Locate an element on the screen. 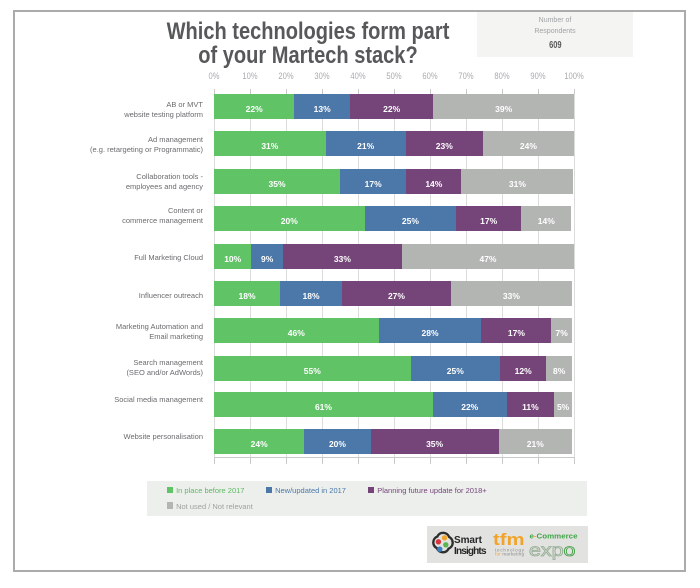 Image resolution: width=700 pixels, height=588 pixels. svg-text: tfm is located at coordinates (509, 539).